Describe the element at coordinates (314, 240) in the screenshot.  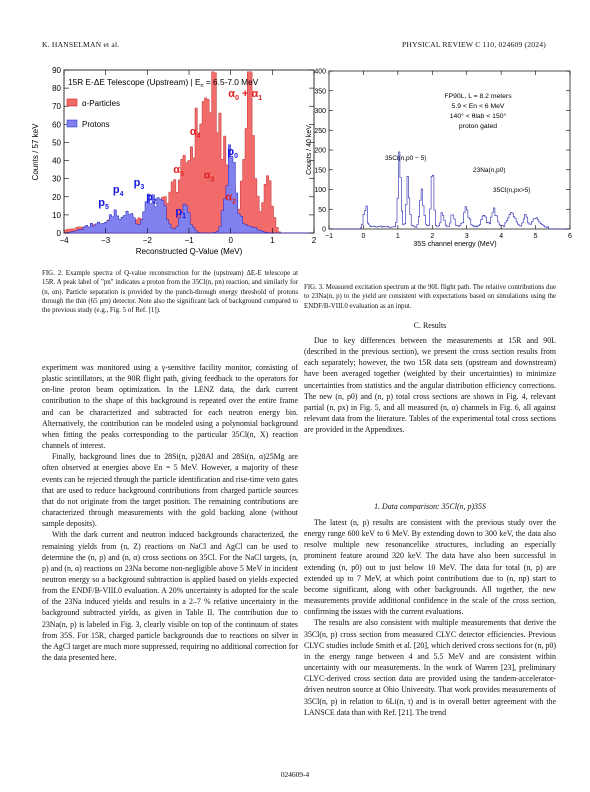
I see `fig2-xtick-label: 2` at that location.